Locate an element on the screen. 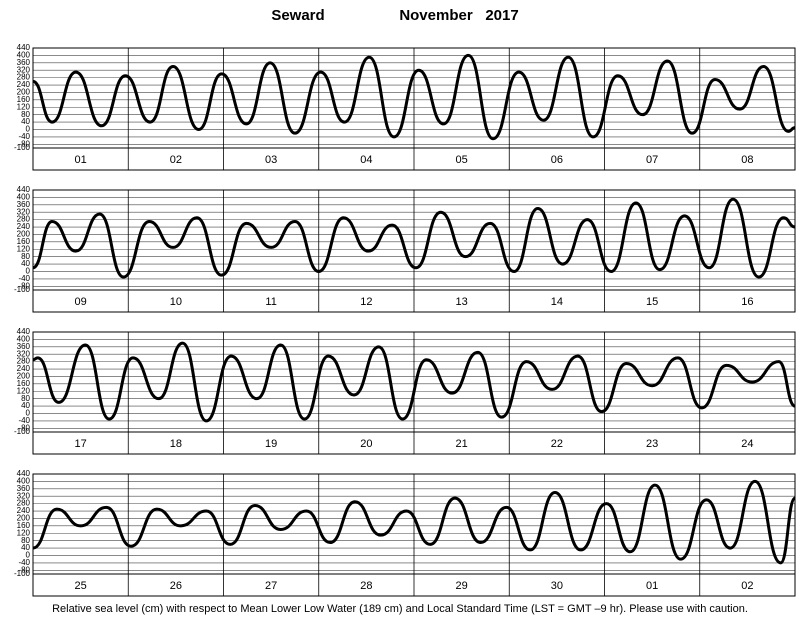  day-label: 23 is located at coordinates (652, 444).